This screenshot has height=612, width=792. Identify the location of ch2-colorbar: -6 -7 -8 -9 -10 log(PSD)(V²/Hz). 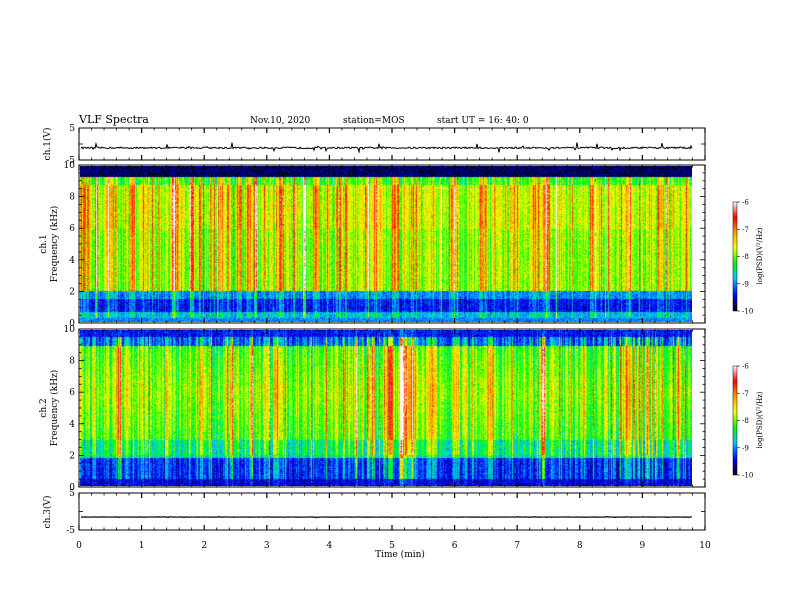
(748, 421).